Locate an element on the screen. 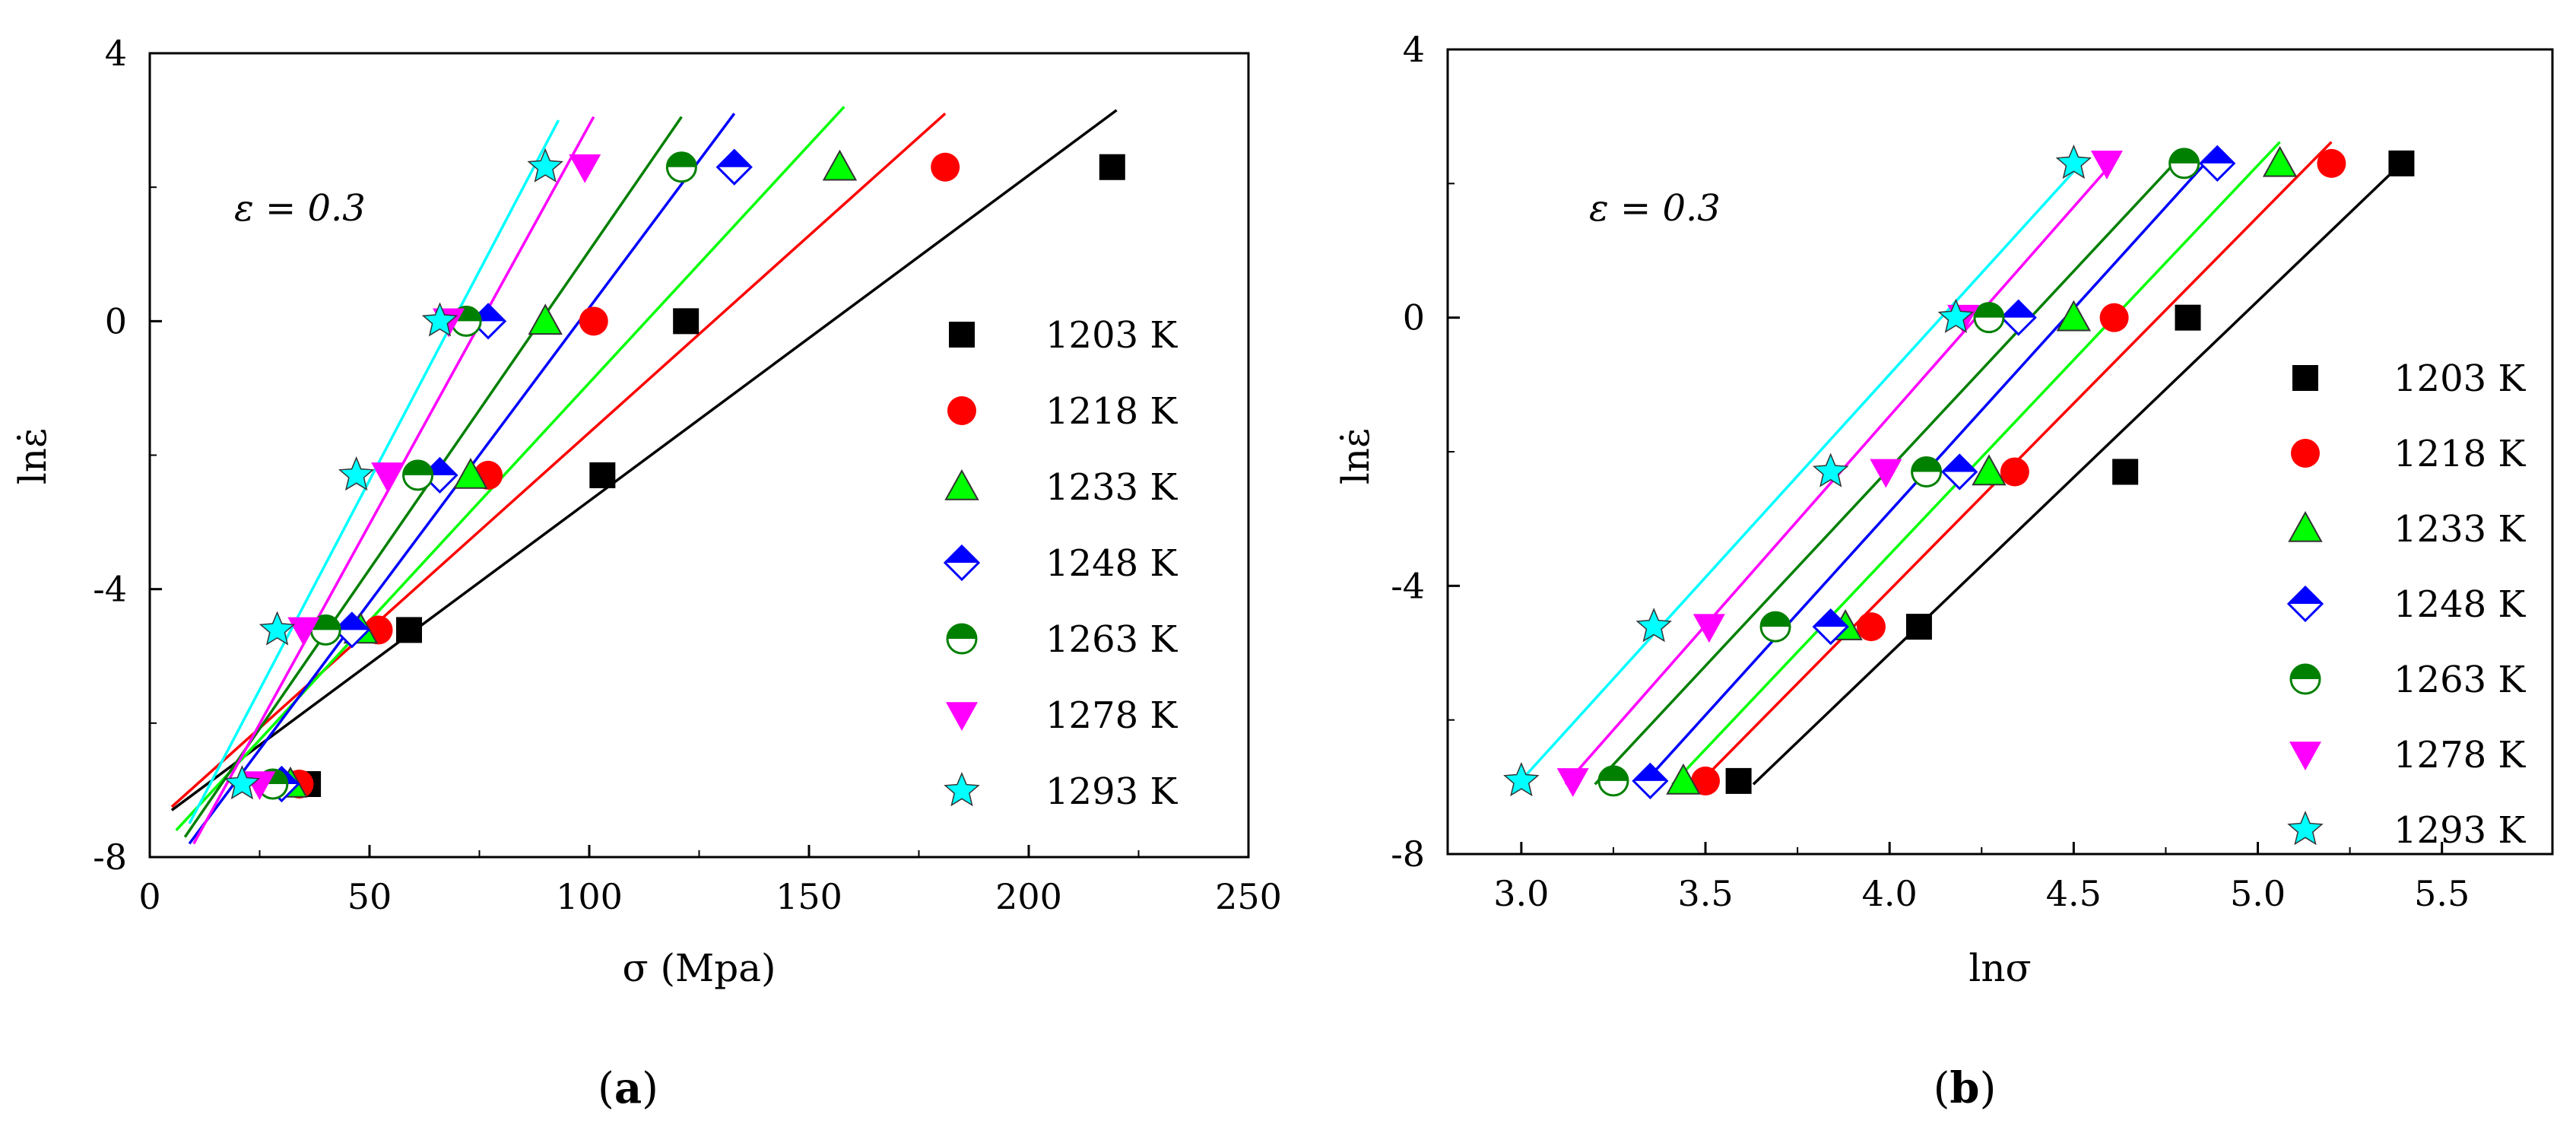  series-1293k is located at coordinates (1798, 470).